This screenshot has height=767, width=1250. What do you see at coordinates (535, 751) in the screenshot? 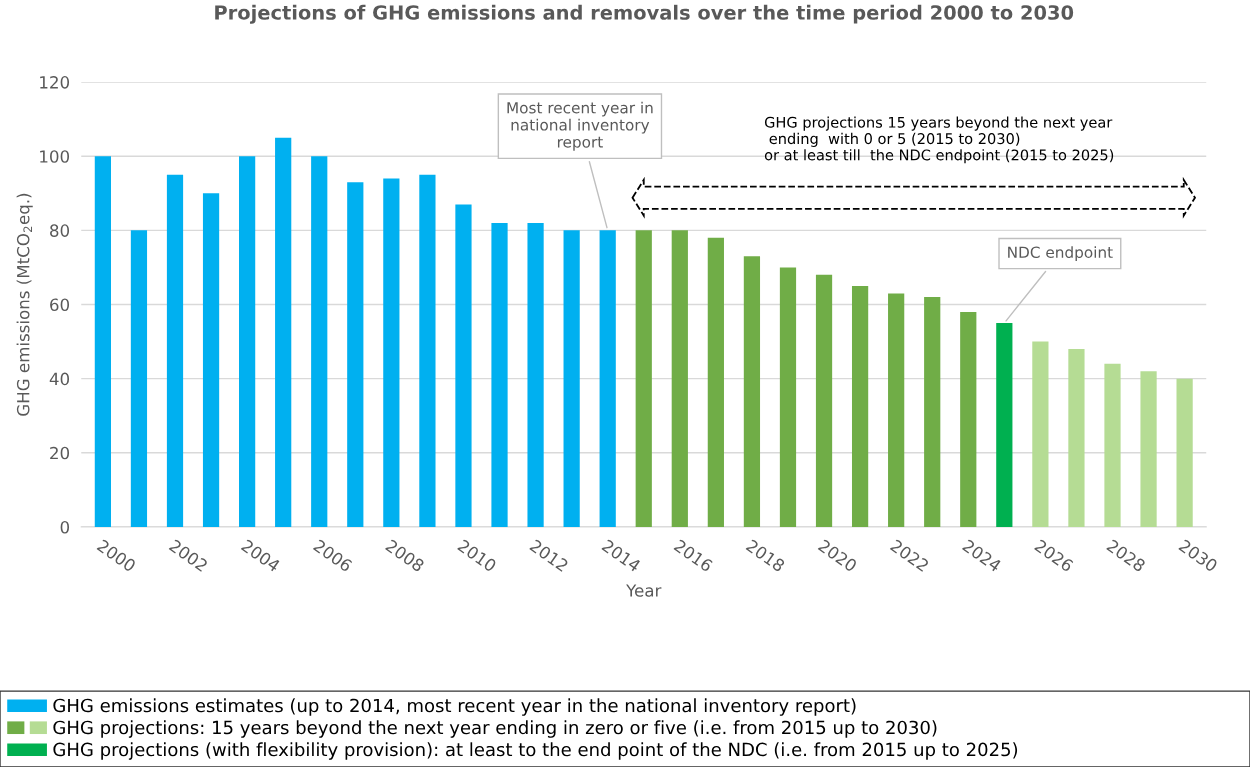
I see `legend-label: GHG projections (with flexibility provision): at least to the end point of the NDC (i.e. from 2015 up to 2025)` at bounding box center [535, 751].